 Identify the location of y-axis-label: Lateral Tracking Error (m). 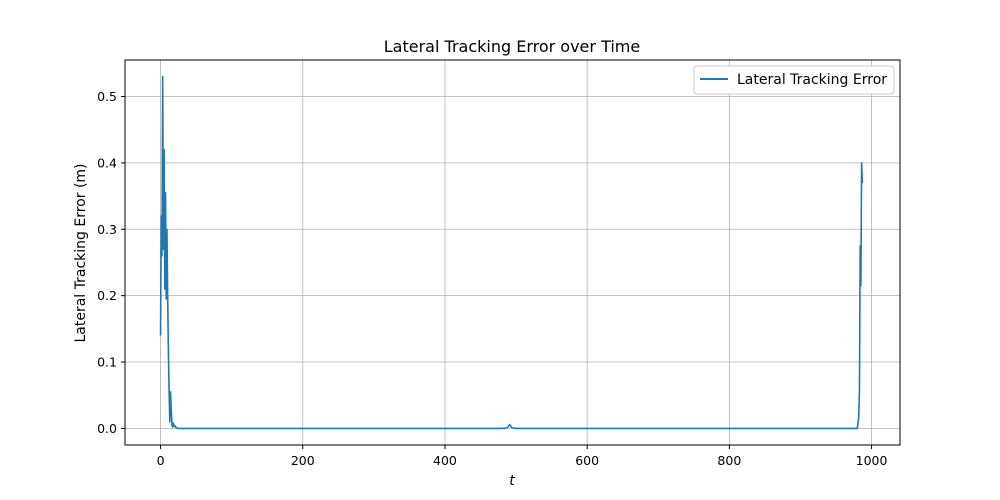
(81, 252).